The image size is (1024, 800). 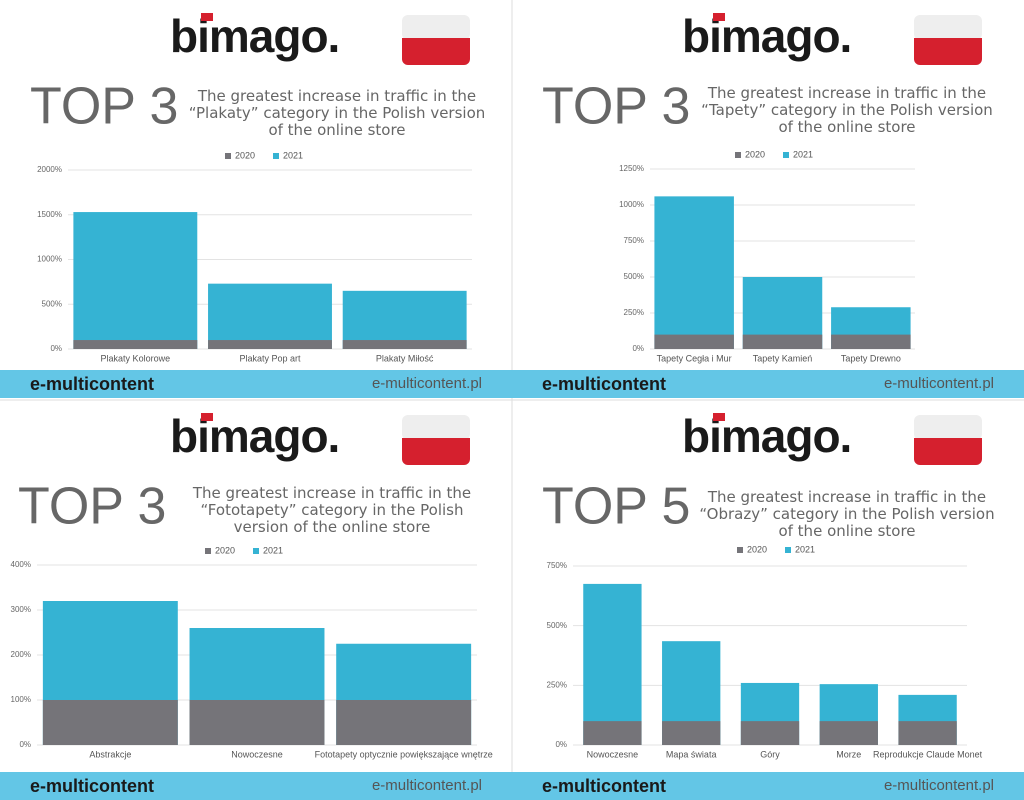 I want to click on x-tick-label: Plakaty Pop art, so click(x=270, y=358).